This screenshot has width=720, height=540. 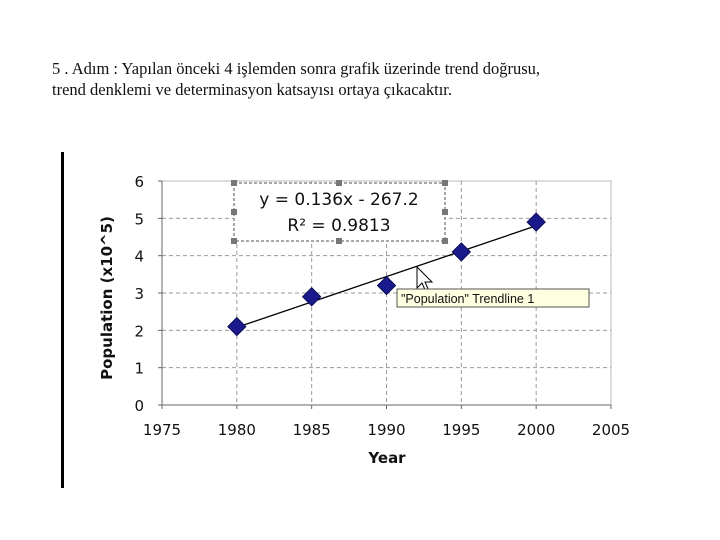 What do you see at coordinates (338, 226) in the screenshot?
I see `r-squared: R² = 0.9813` at bounding box center [338, 226].